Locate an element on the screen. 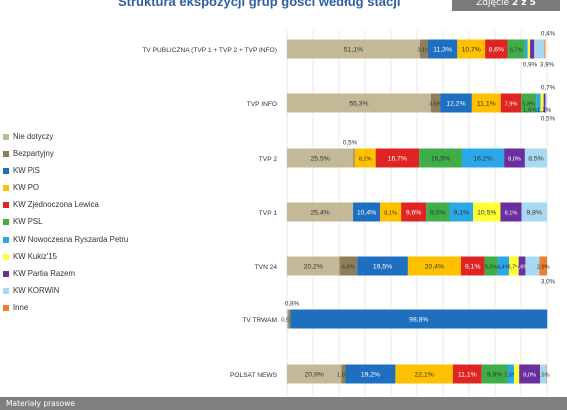  data-label: 55,3% is located at coordinates (358, 104).